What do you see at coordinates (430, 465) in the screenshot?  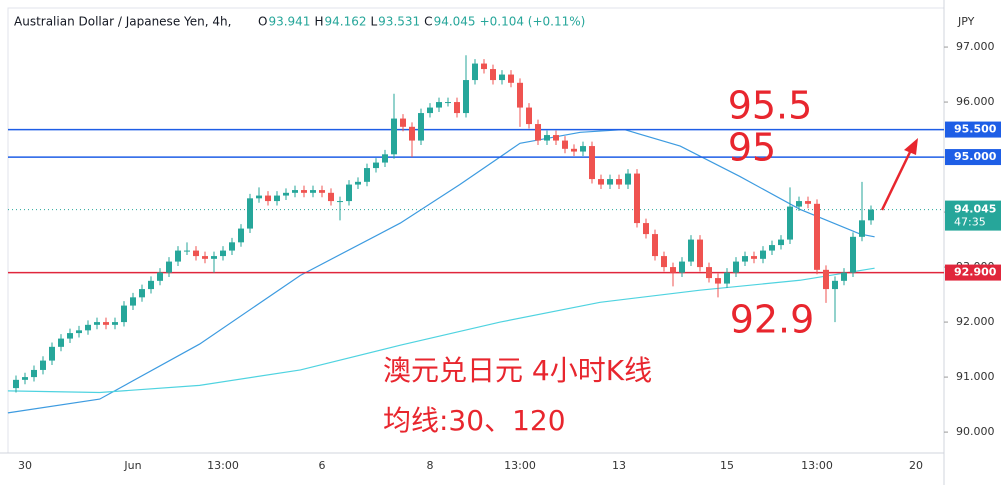 I see `x-tick-label: 8` at bounding box center [430, 465].